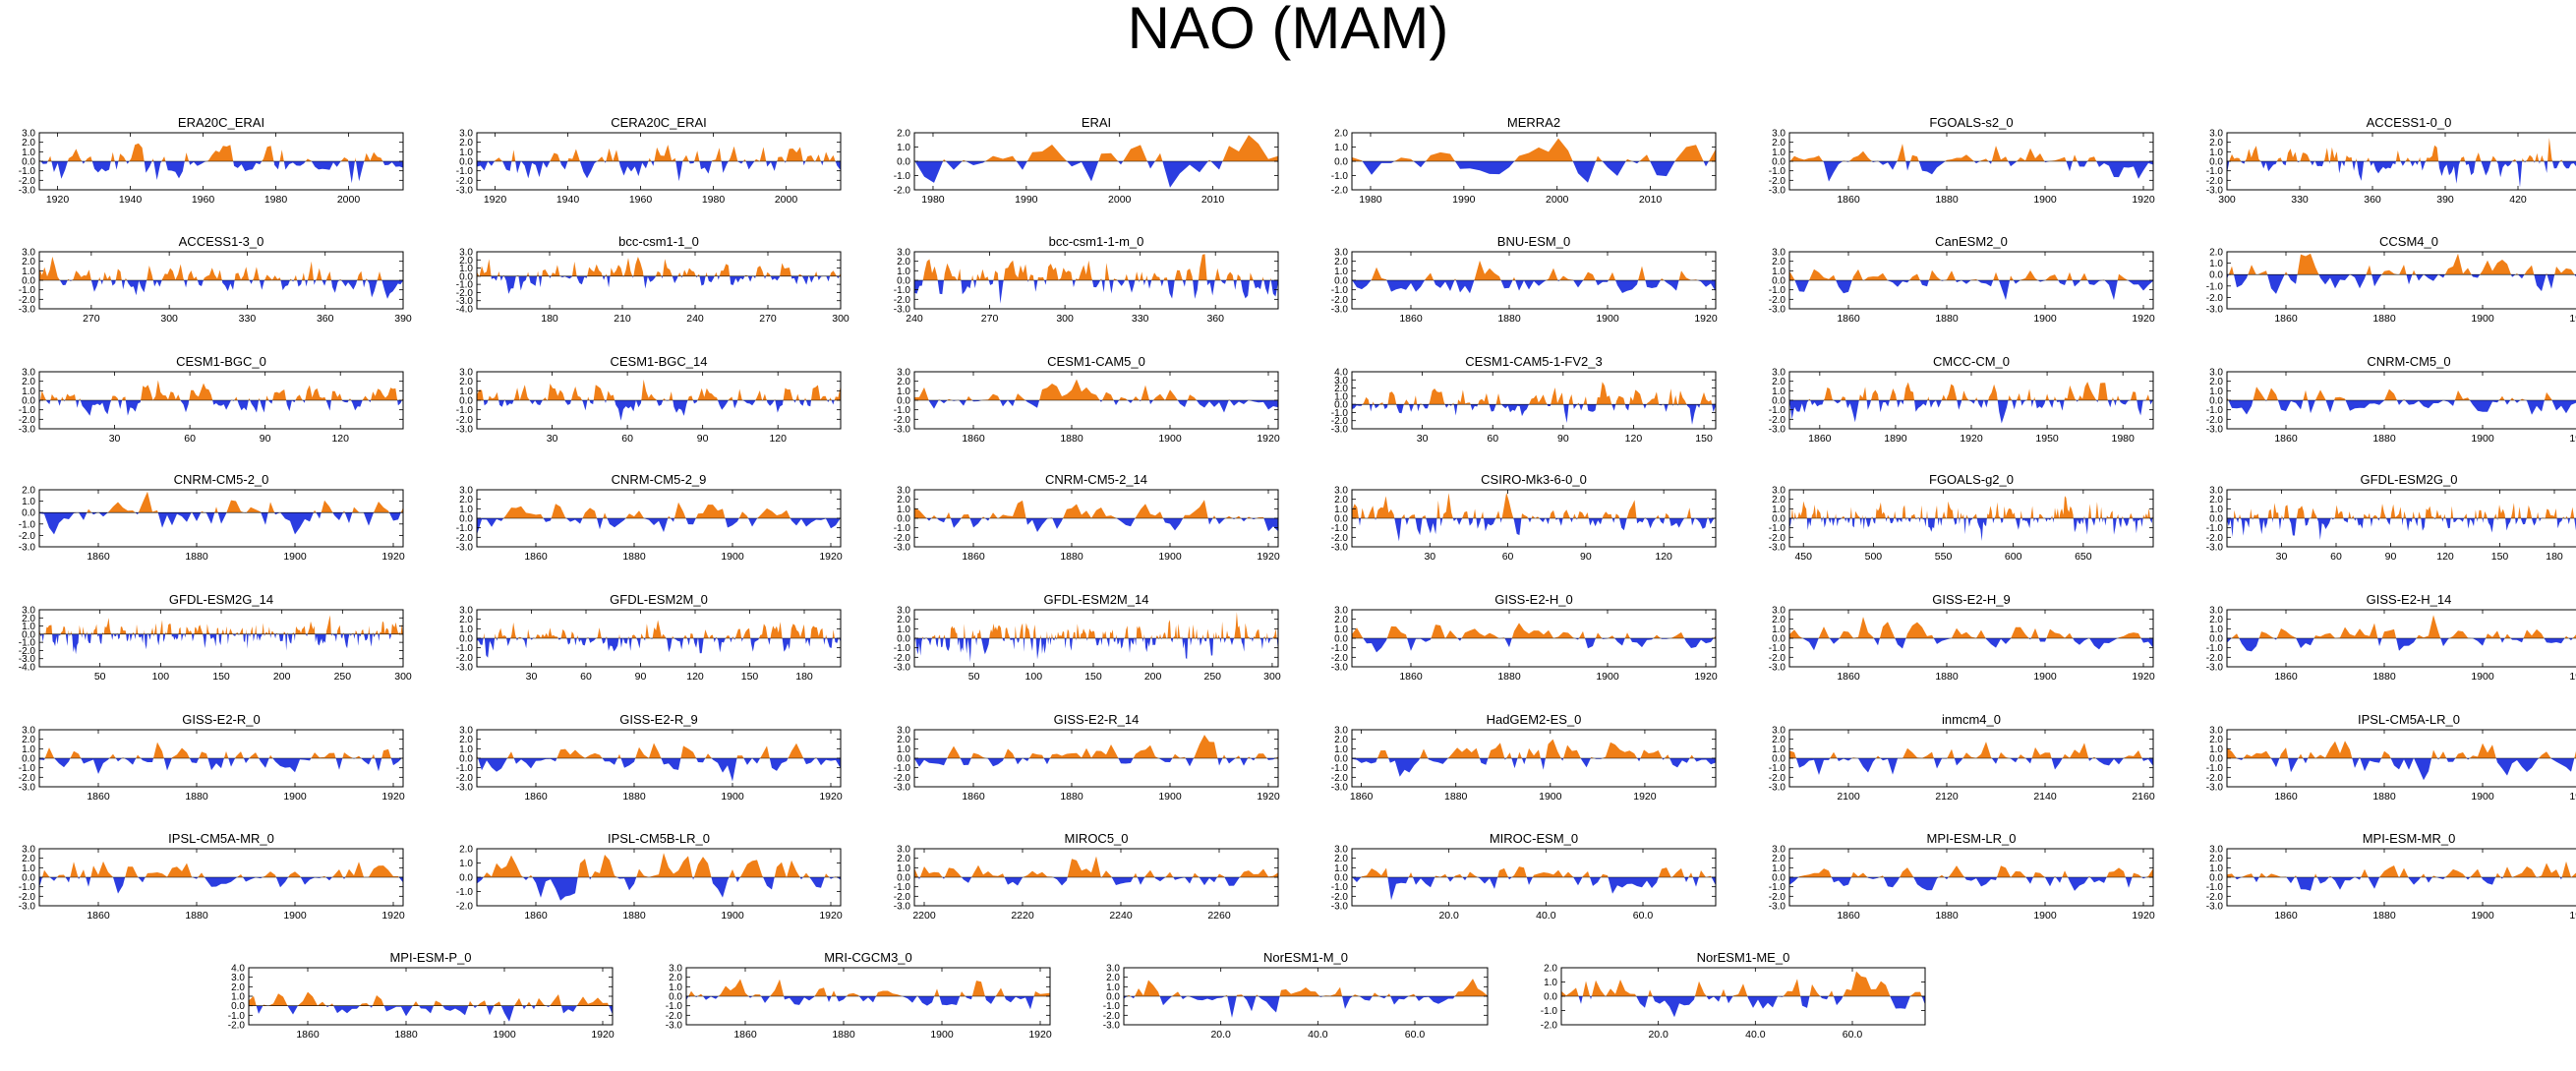 This screenshot has height=1071, width=2576. What do you see at coordinates (2401, 280) in the screenshot?
I see `plot-frame` at bounding box center [2401, 280].